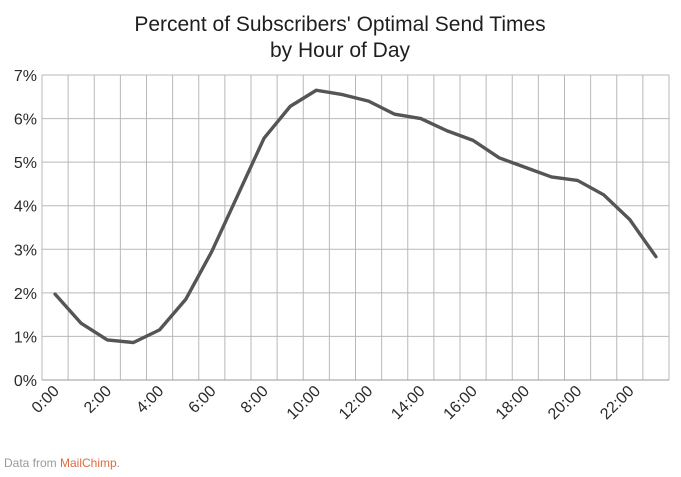 The image size is (681, 477). Describe the element at coordinates (25, 294) in the screenshot. I see `y-tick-label: 2%` at that location.